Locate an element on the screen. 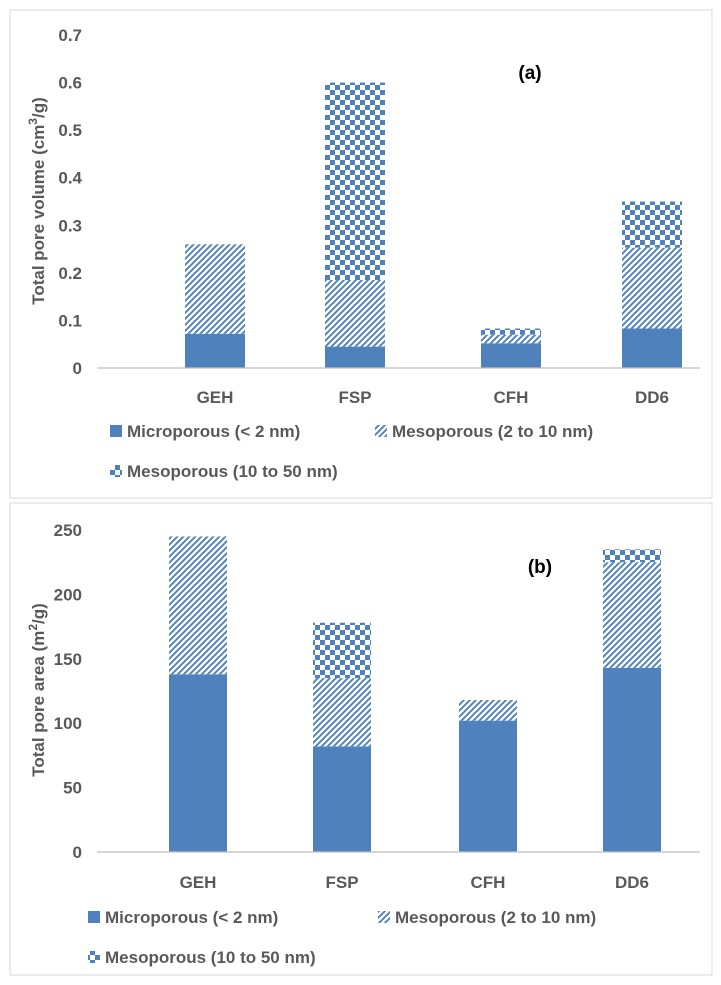  y-tick-label: 250 is located at coordinates (68, 530).